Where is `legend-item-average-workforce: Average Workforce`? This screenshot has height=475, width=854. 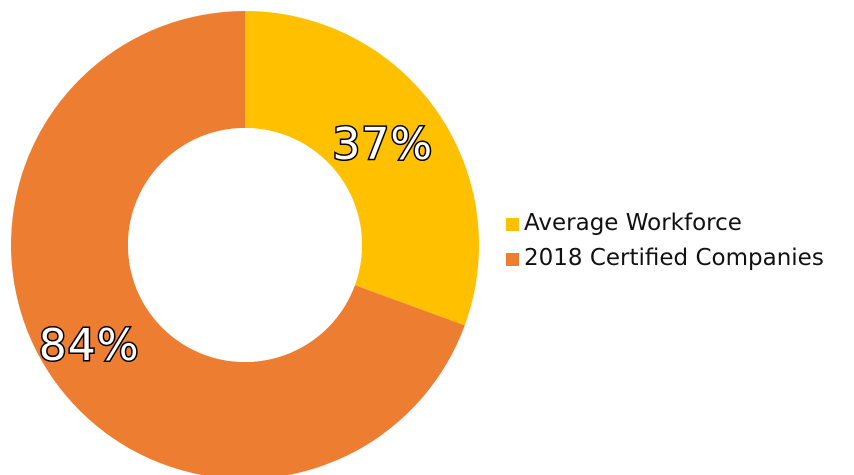 legend-item-average-workforce: Average Workforce is located at coordinates (665, 222).